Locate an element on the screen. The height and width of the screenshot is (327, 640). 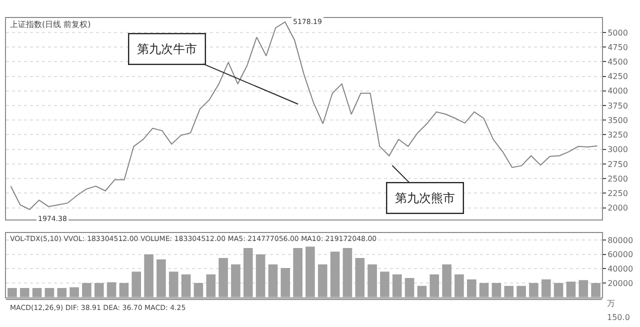
y-tick-label: 3750 is located at coordinates (618, 105).